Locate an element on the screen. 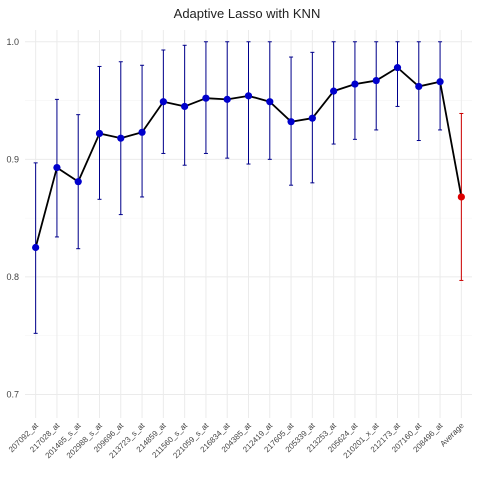 Image resolution: width=480 pixels, height=480 pixels. y-axis-ticks: 0.7 0.8 0.9 1.0 is located at coordinates (12, 218).